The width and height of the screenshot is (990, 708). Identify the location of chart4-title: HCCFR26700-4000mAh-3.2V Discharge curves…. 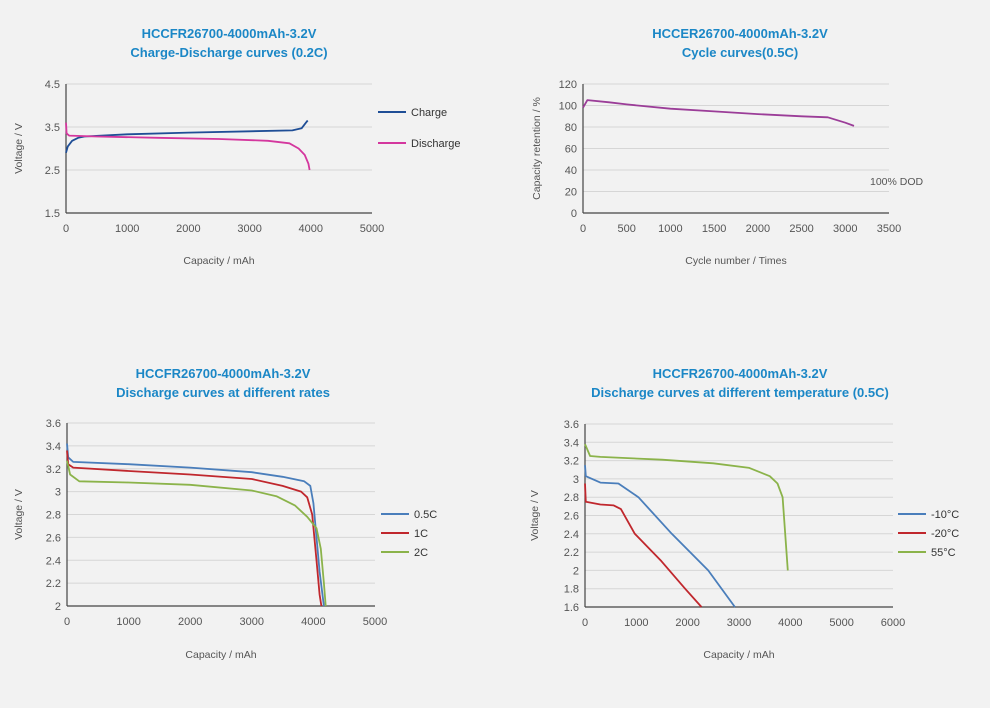
(740, 383).